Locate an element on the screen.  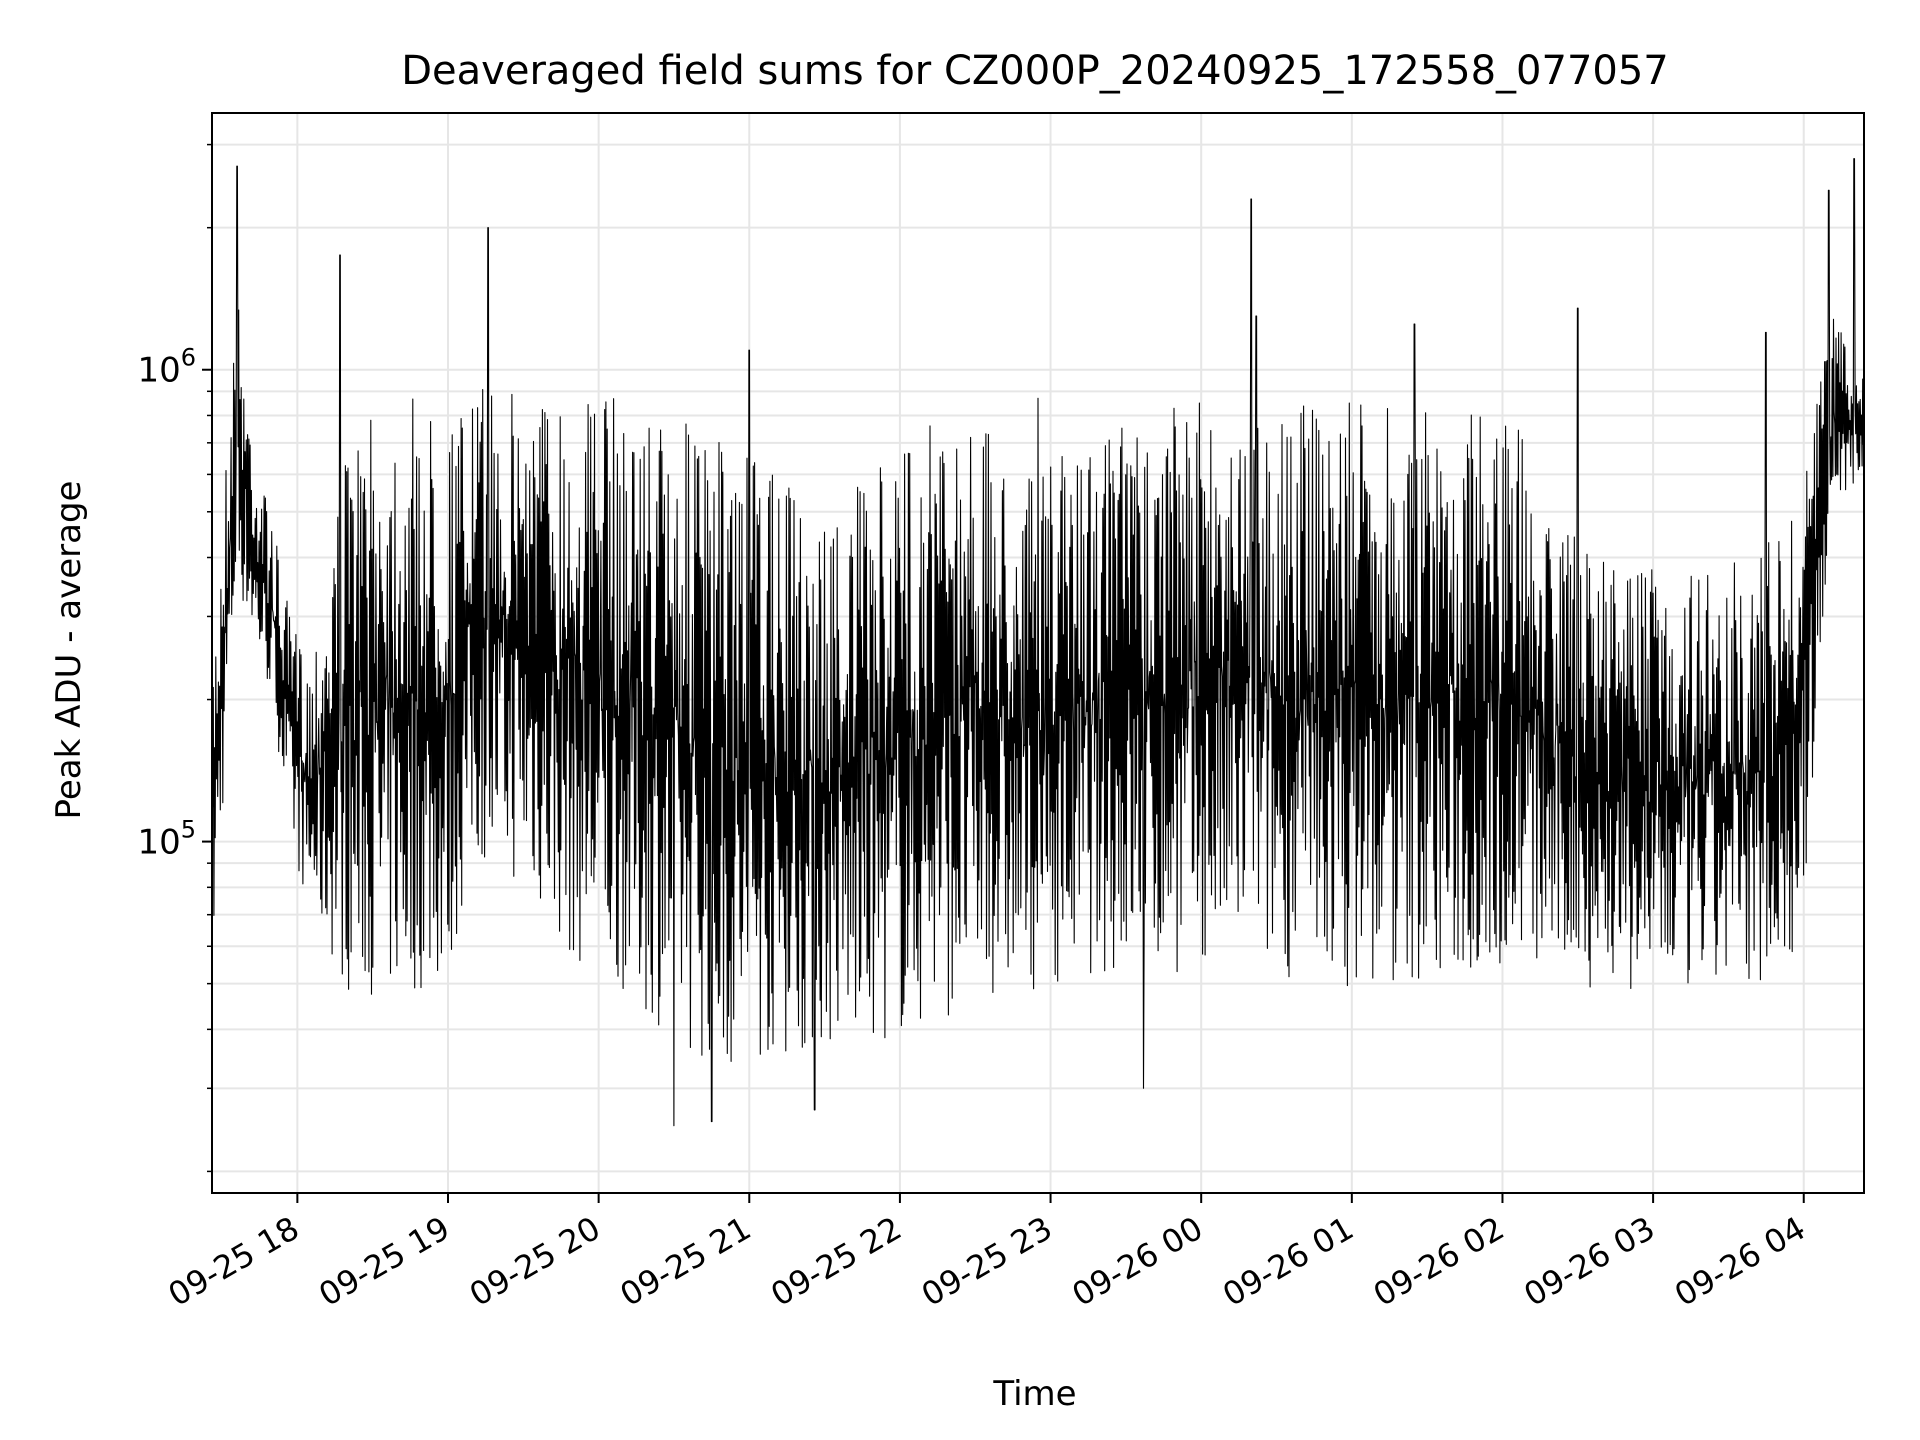
y-tick-label: 10⁵ is located at coordinates (166, 839).